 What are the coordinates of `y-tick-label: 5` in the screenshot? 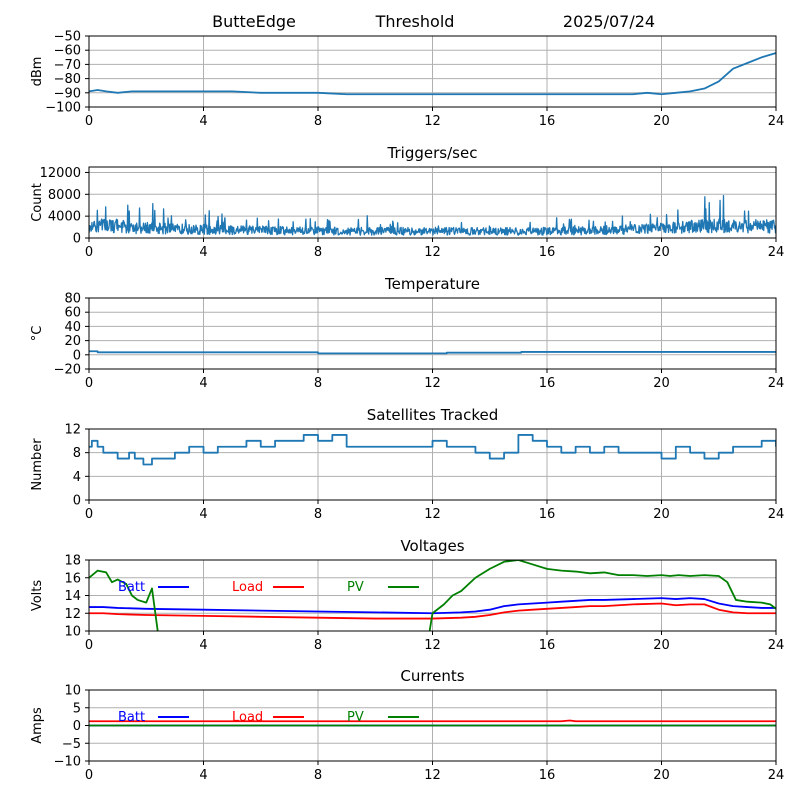 It's located at (77, 708).